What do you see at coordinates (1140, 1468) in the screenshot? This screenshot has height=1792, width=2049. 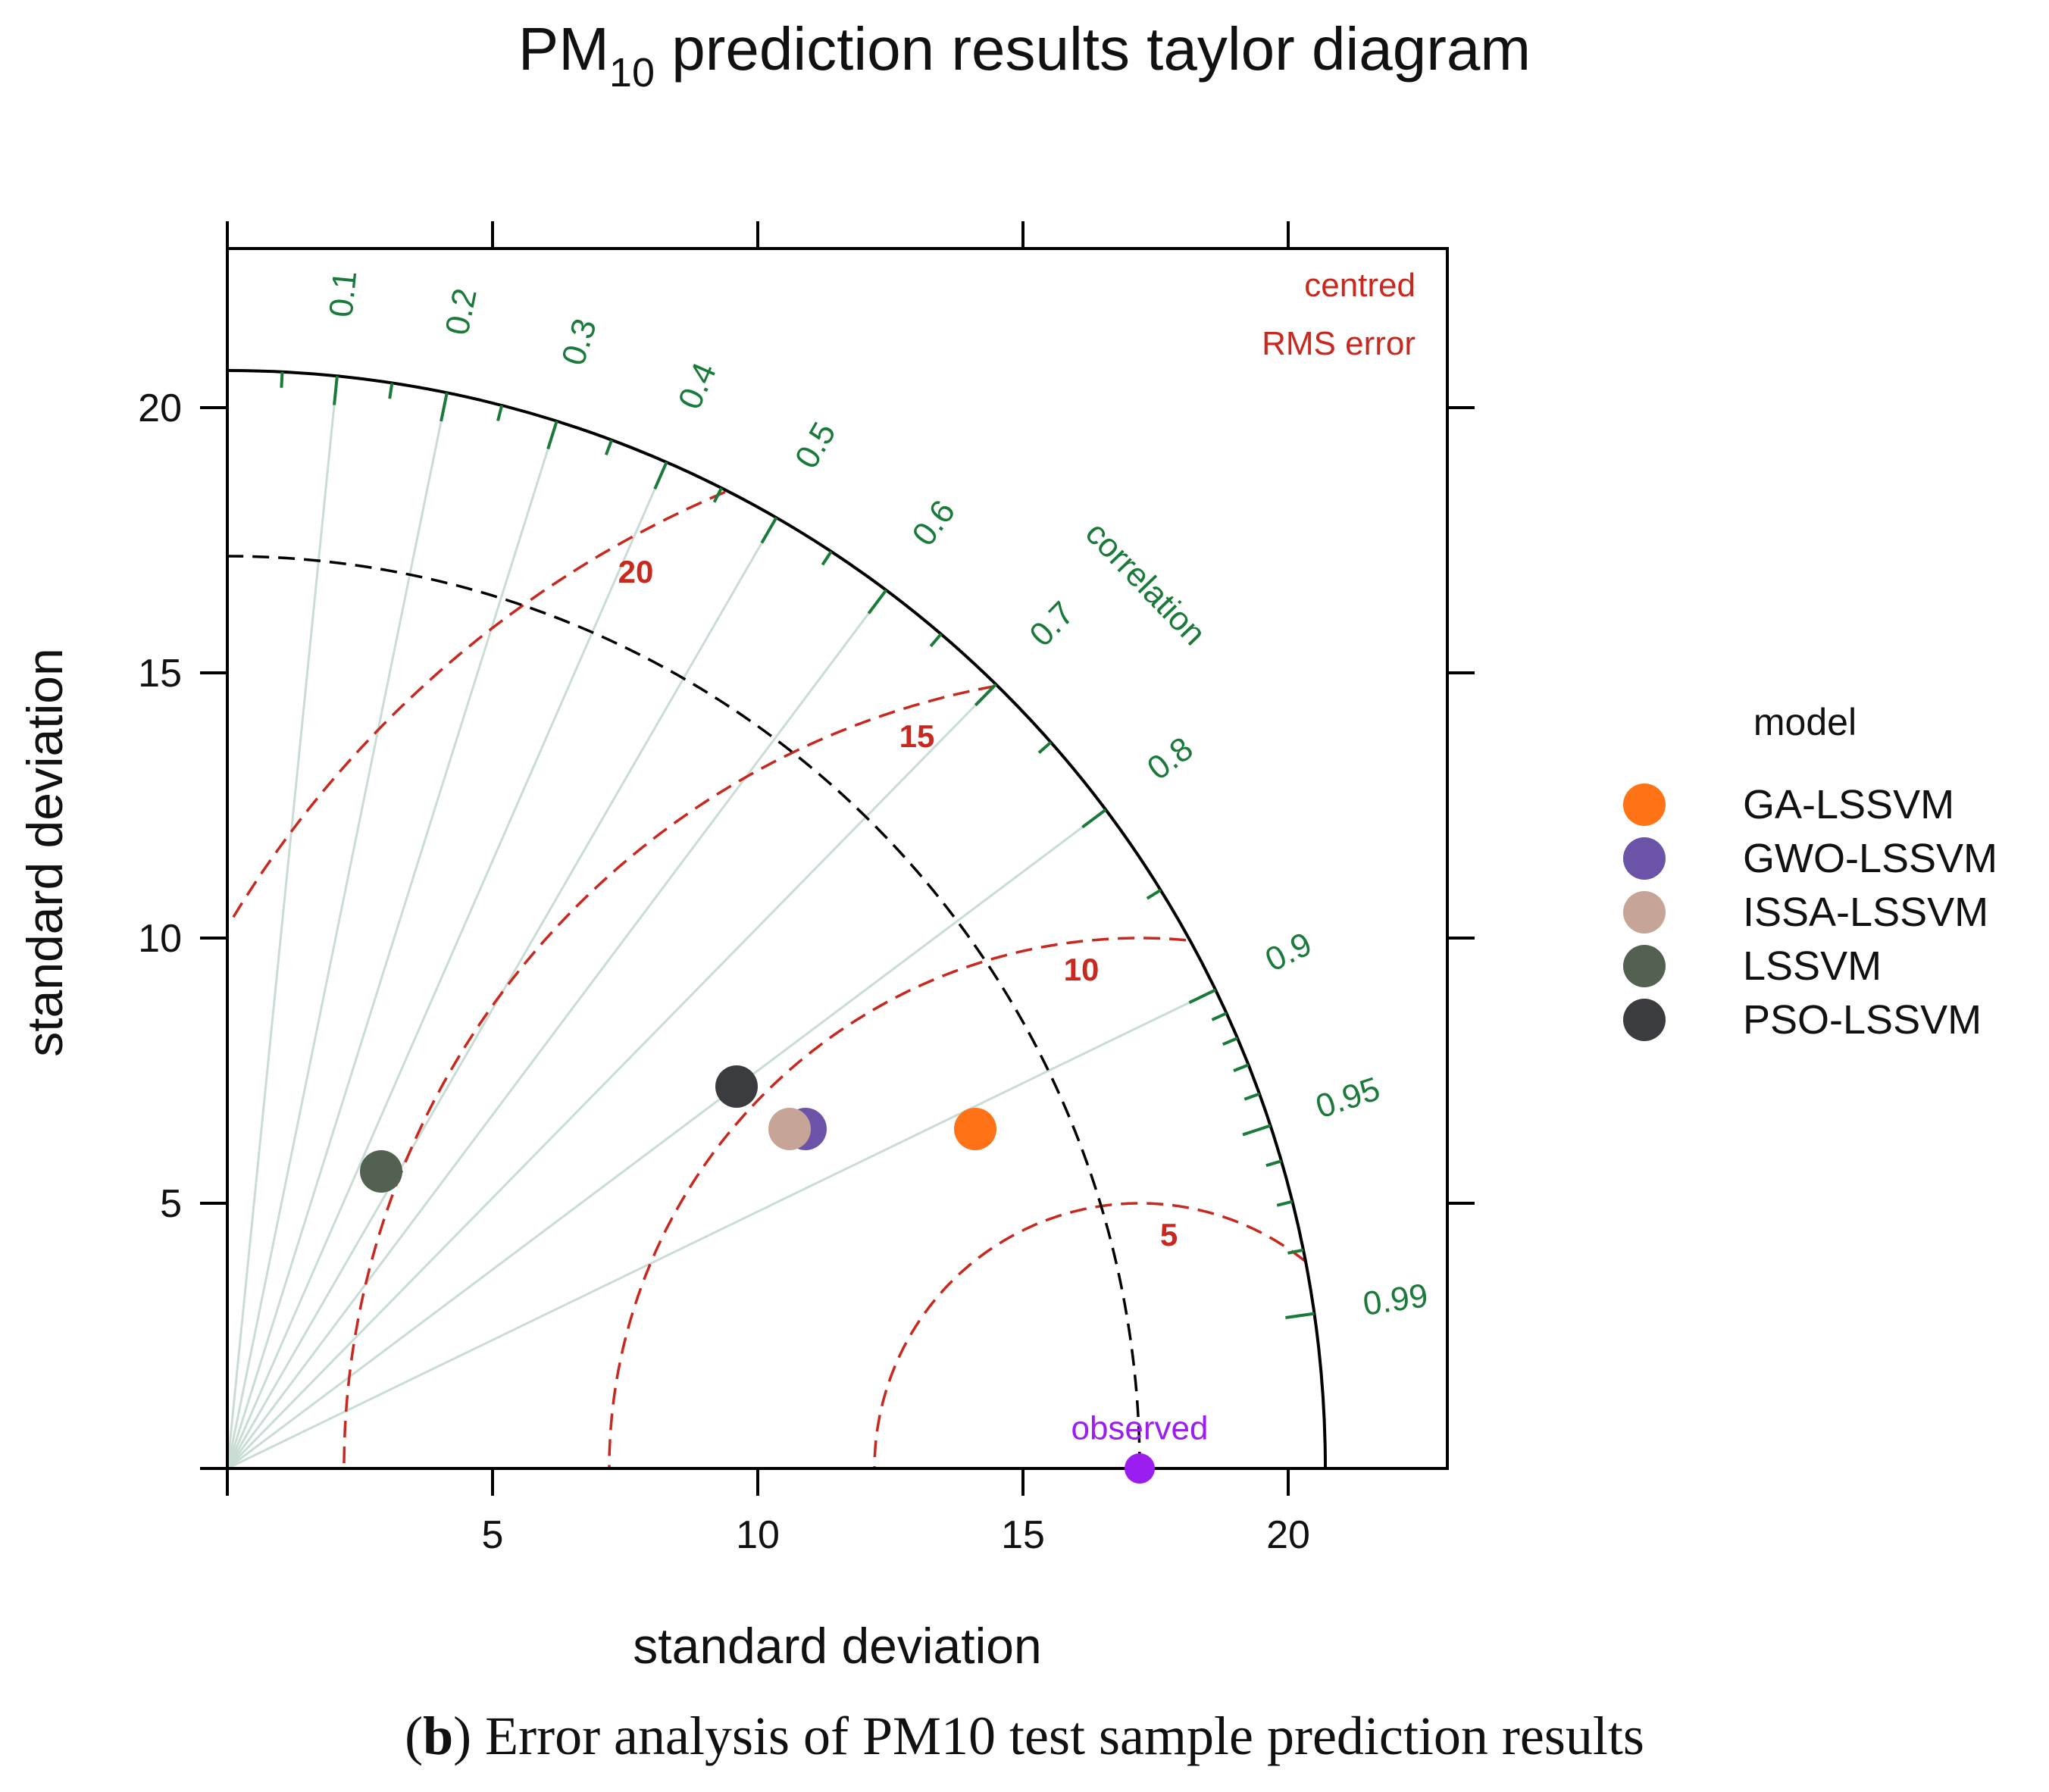 I see `observed-point` at bounding box center [1140, 1468].